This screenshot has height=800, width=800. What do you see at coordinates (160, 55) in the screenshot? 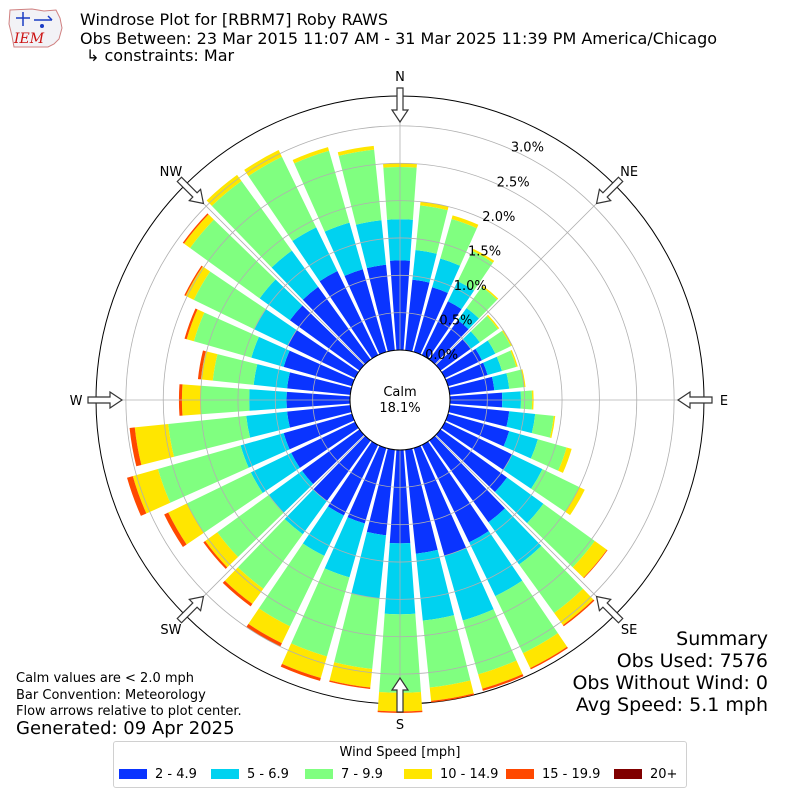
I see `constraints-text: ↳ constraints: Mar` at bounding box center [160, 55].